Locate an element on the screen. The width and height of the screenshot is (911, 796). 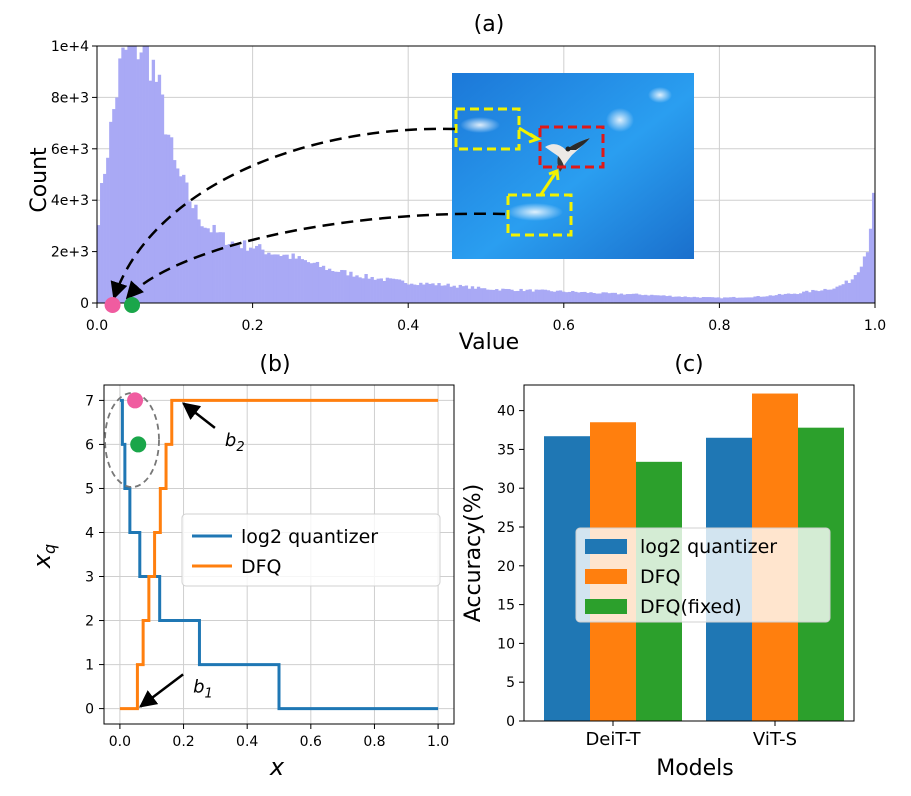
y-tick-label: 8e+3 is located at coordinates (70, 98).